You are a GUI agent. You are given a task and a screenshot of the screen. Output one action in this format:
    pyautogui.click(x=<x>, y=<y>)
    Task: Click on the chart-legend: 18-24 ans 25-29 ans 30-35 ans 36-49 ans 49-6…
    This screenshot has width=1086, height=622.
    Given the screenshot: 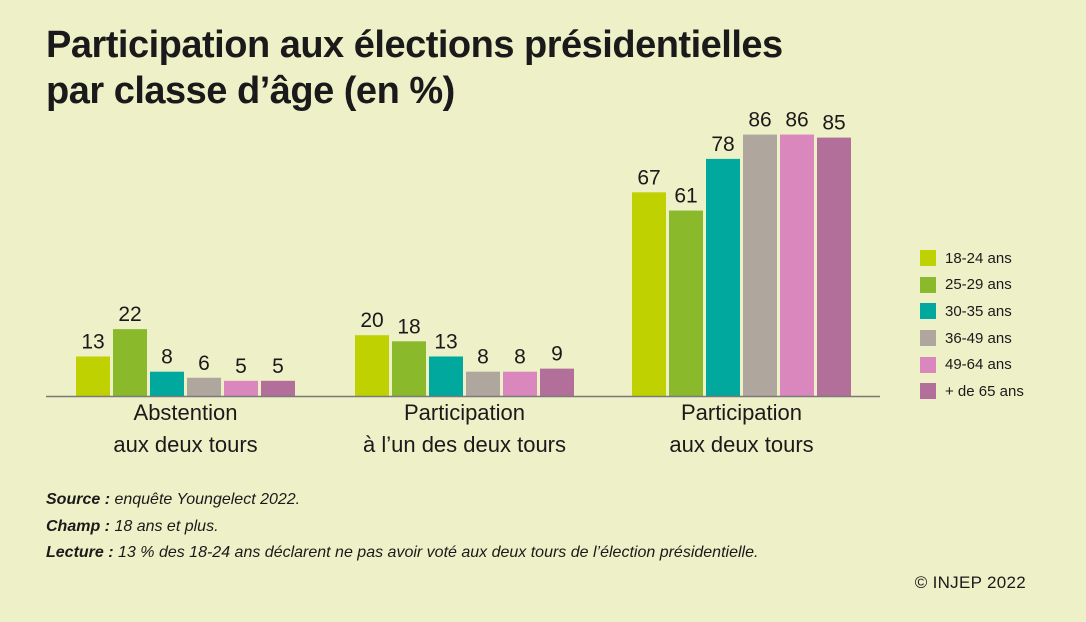 What is the action you would take?
    pyautogui.click(x=972, y=325)
    